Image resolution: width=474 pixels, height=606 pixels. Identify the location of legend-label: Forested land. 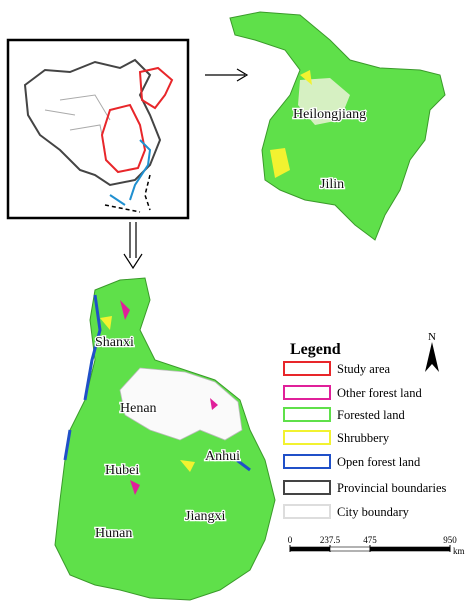
(371, 415).